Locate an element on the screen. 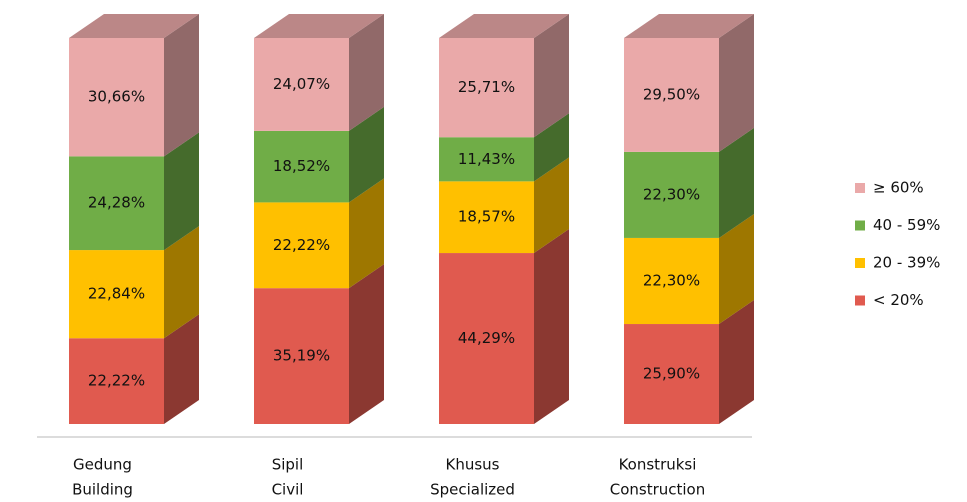 The image size is (967, 502). x-tick-label: Konstruksi is located at coordinates (658, 465).